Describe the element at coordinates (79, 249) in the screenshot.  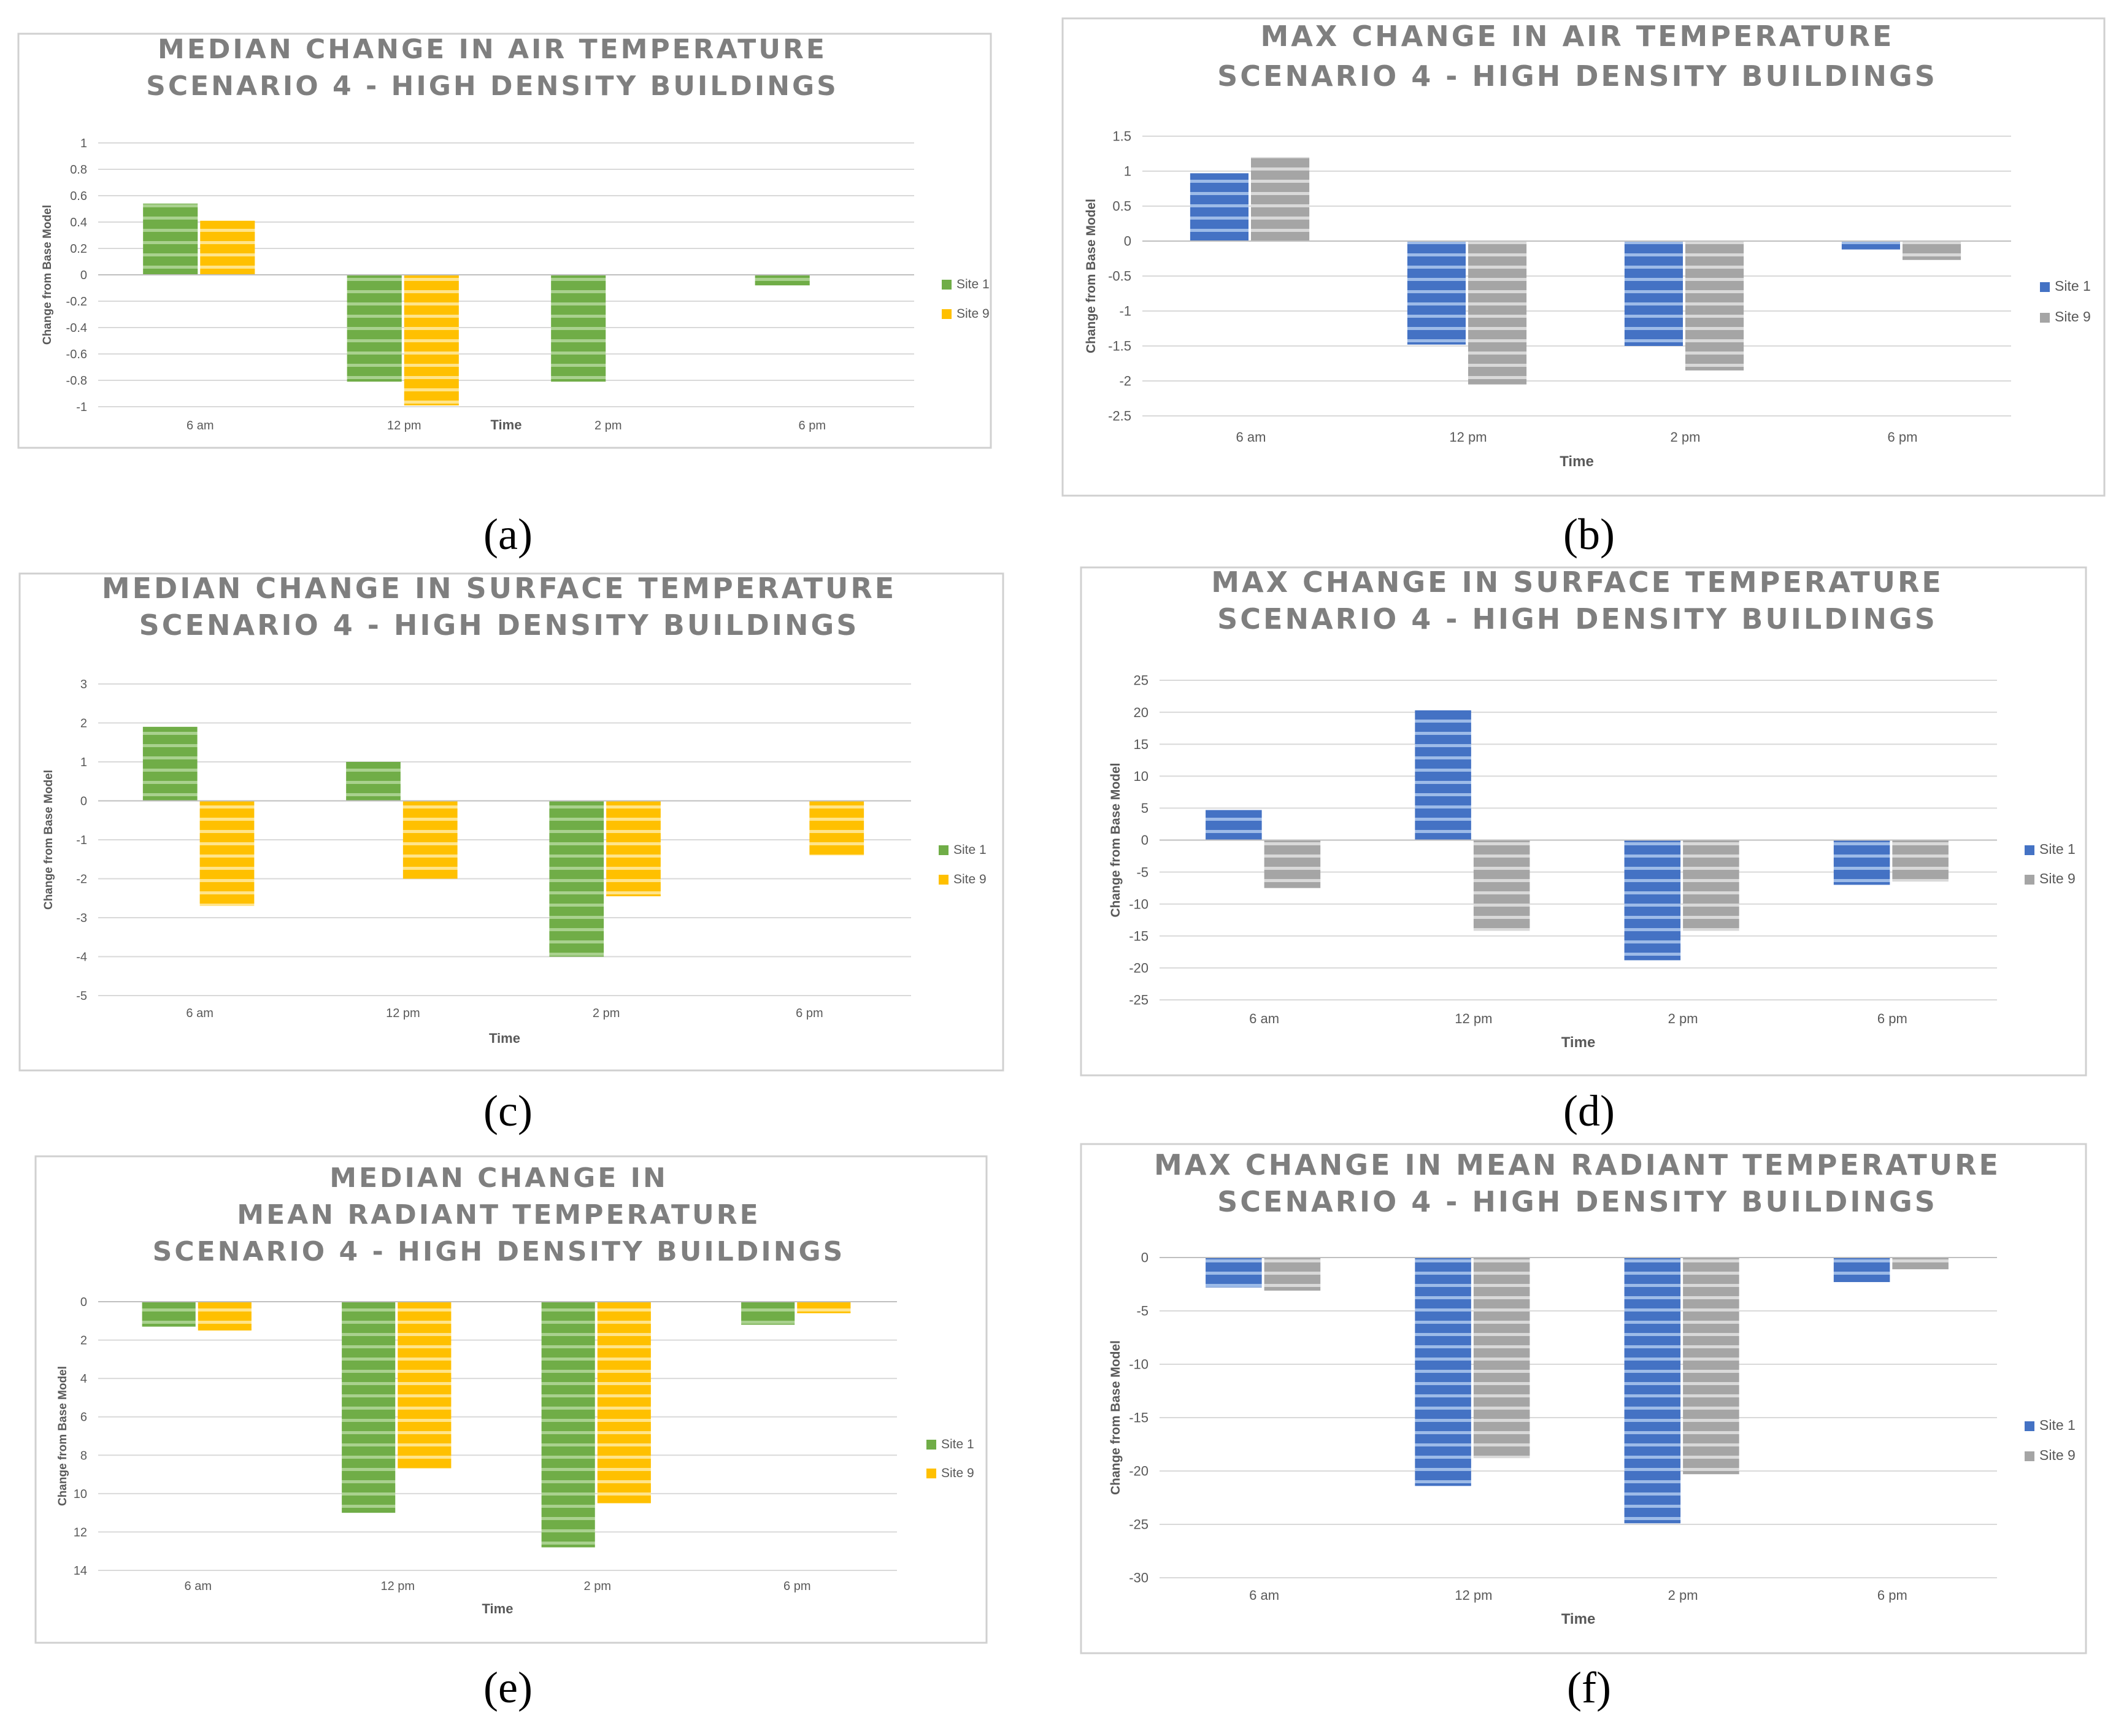
I see `y-tick-label: 0.2` at that location.